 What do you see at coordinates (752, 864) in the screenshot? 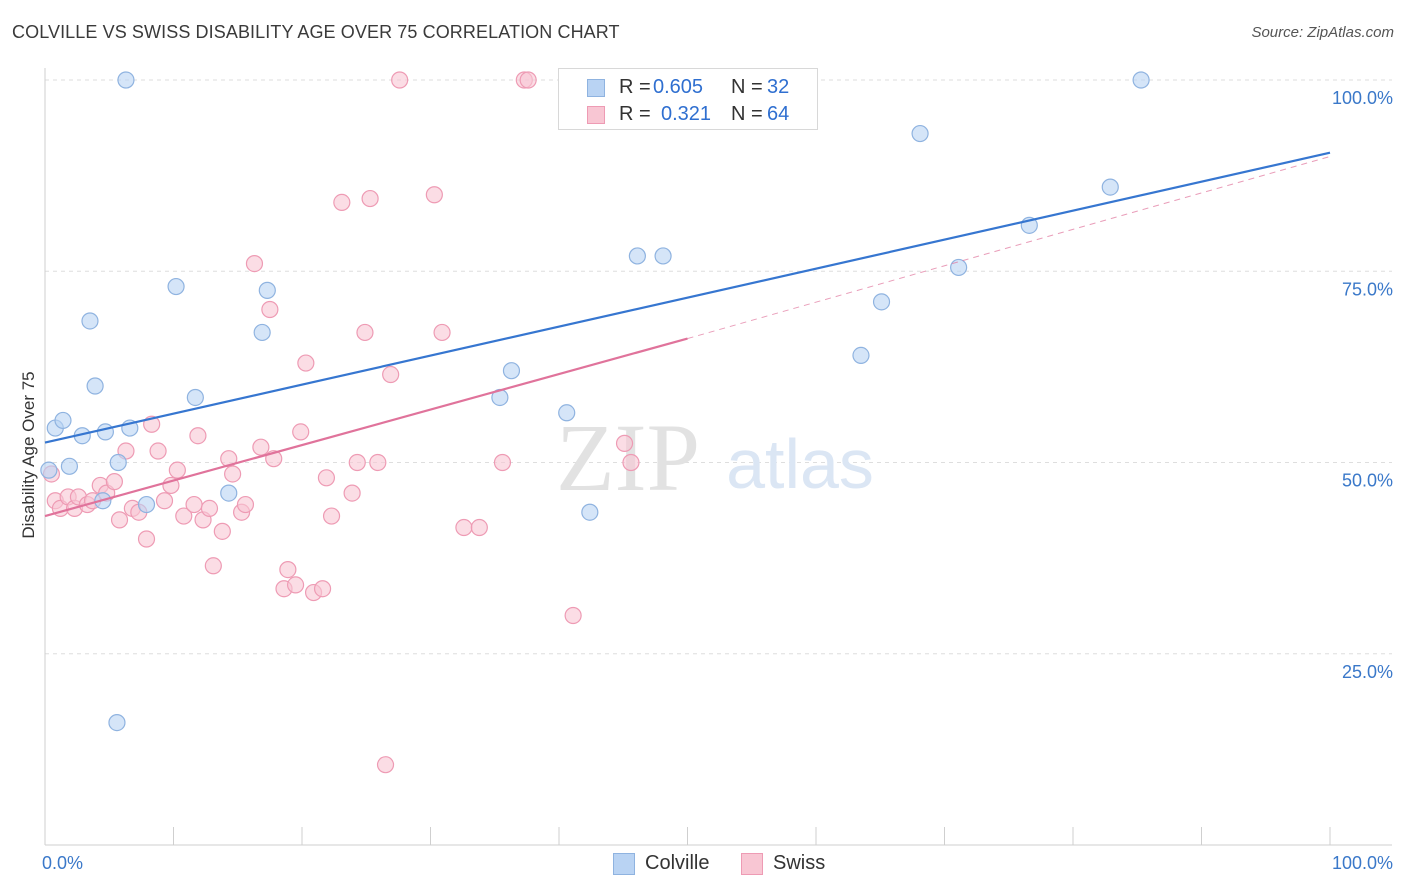
I see `swiss-legend-swatch` at bounding box center [752, 864].